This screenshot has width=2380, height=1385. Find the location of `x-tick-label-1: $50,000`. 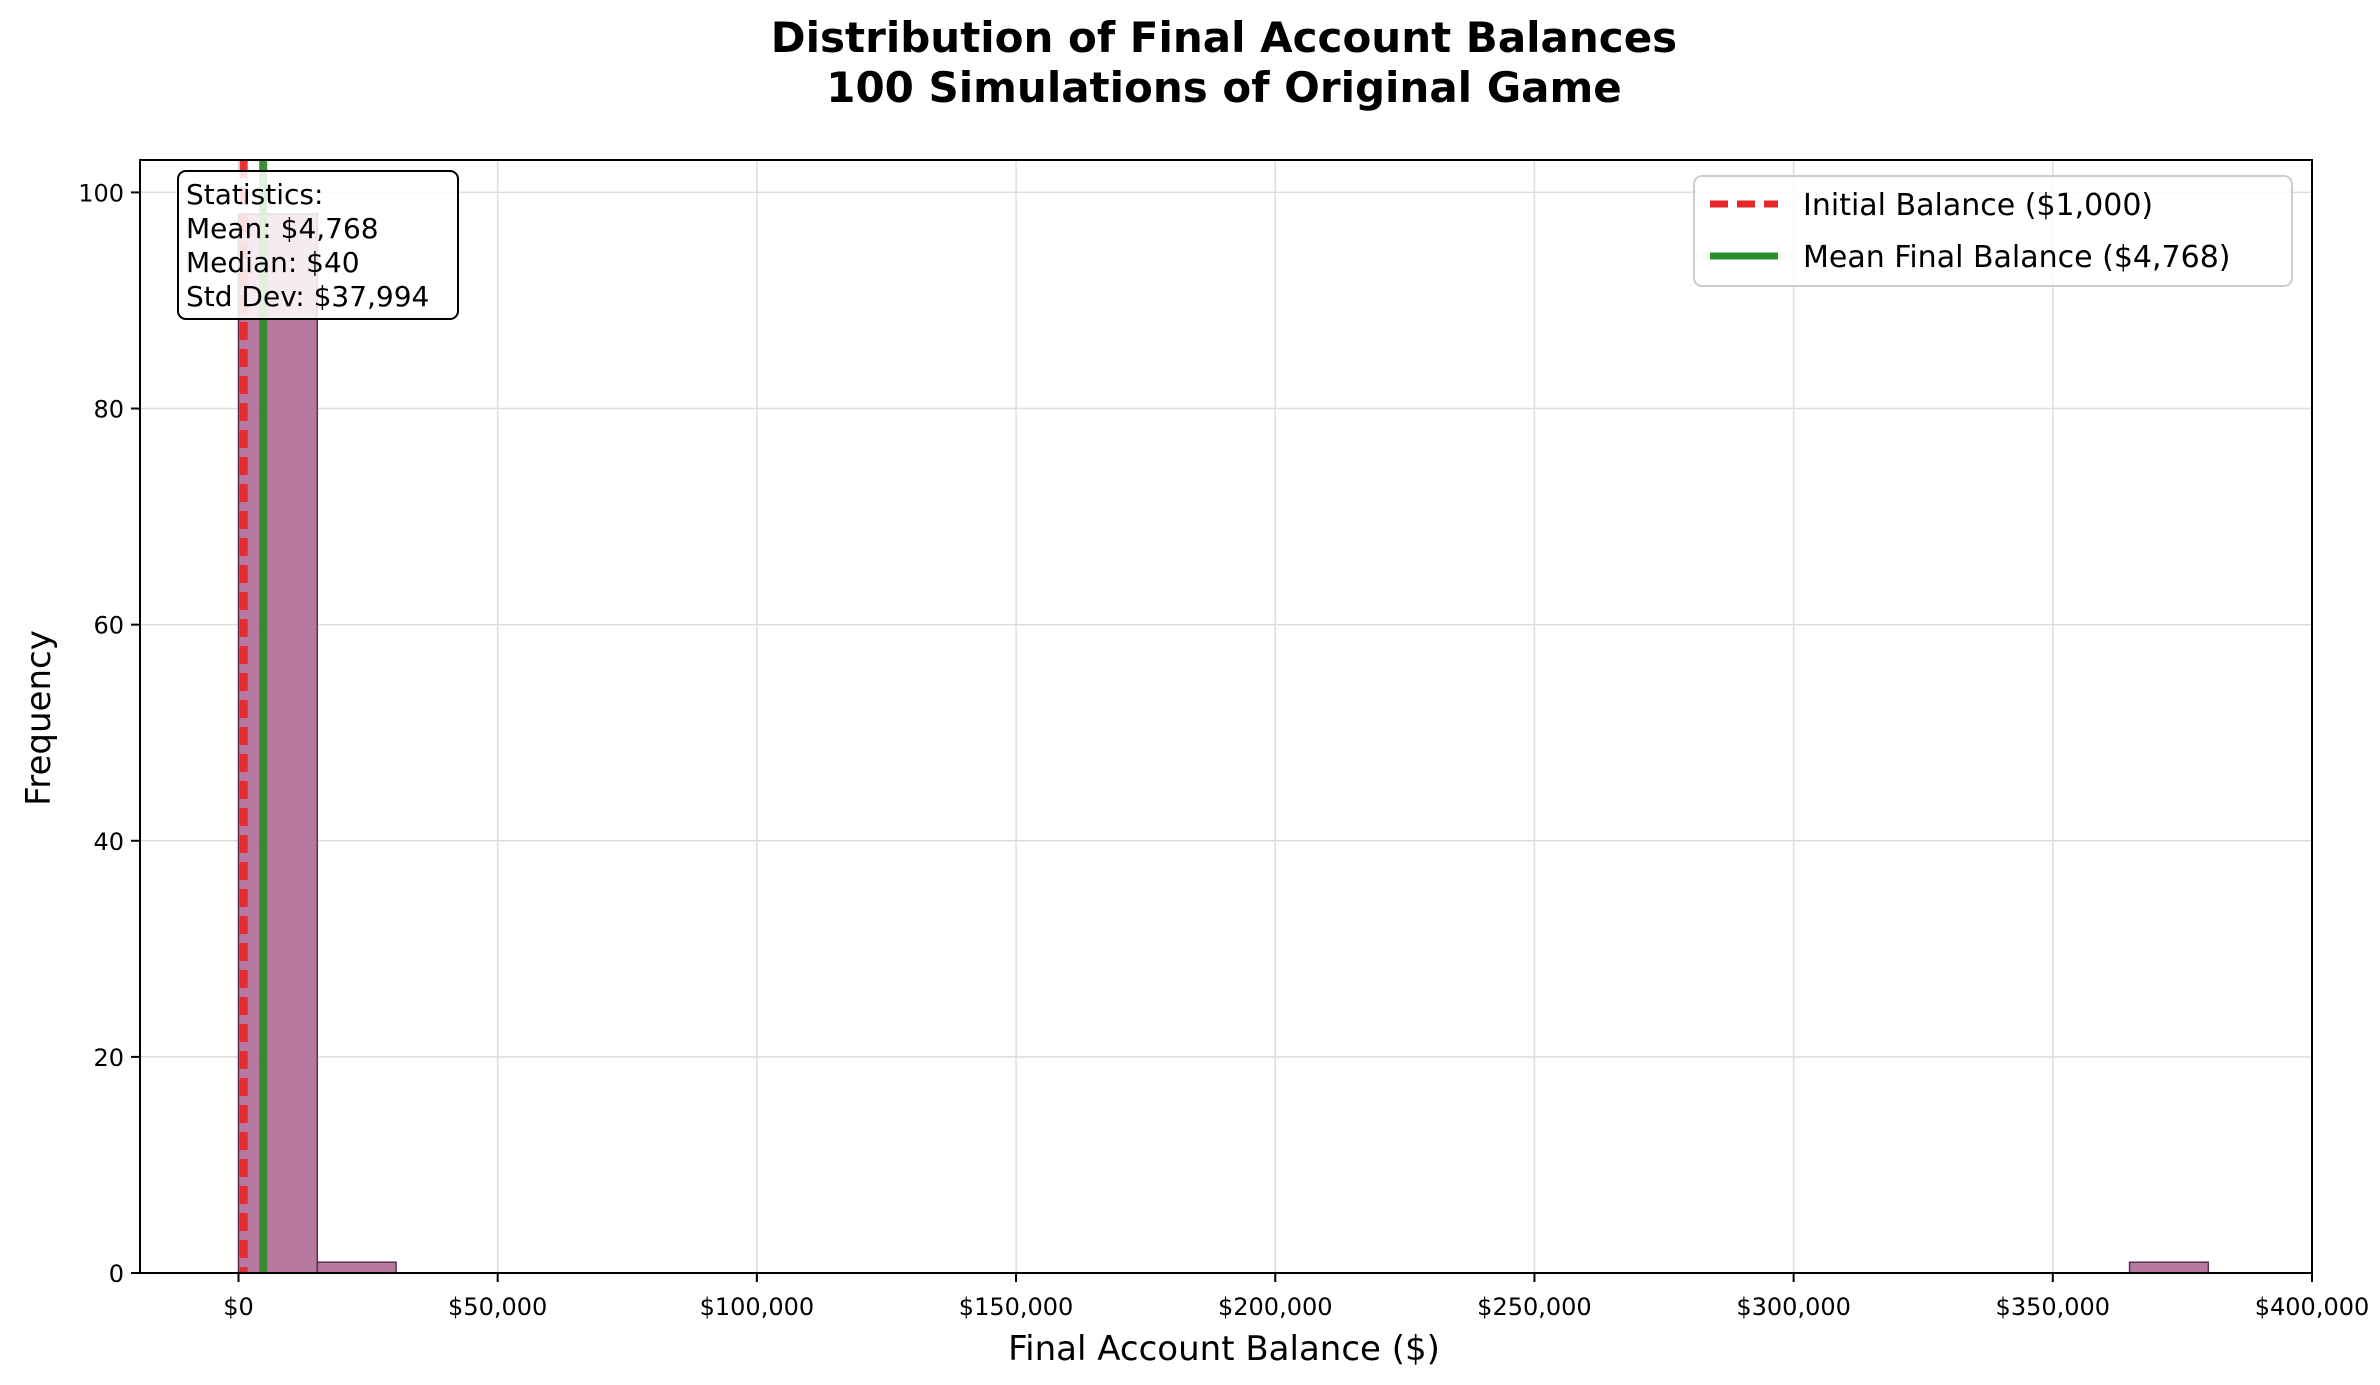

x-tick-label-1: $50,000 is located at coordinates (497, 1307).